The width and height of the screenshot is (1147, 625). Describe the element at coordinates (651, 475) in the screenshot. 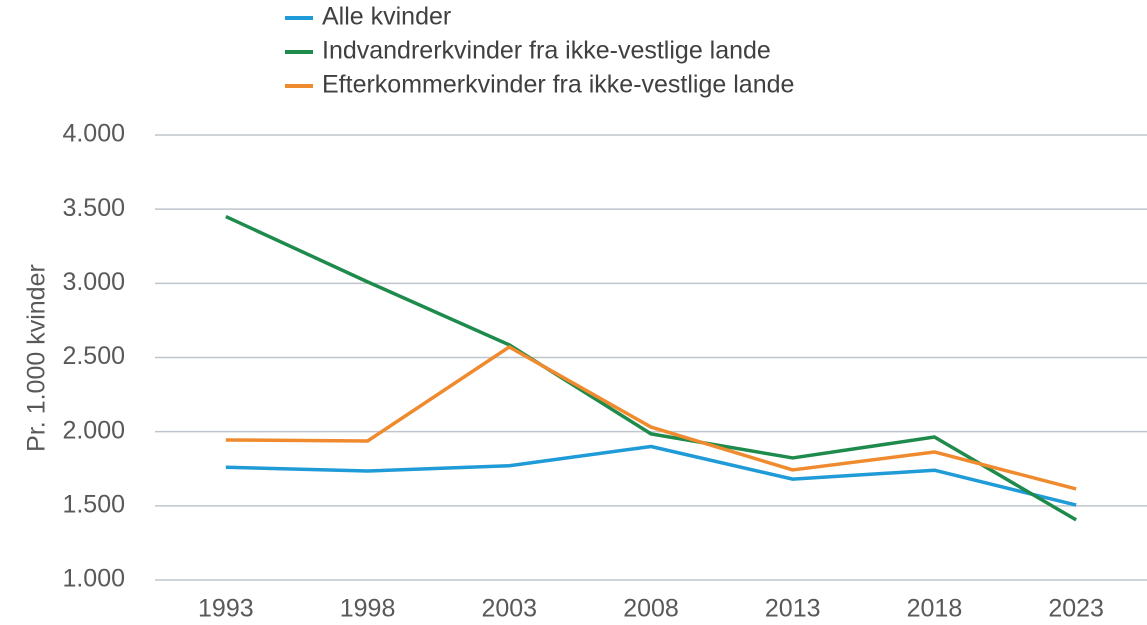

I see `series-line` at that location.